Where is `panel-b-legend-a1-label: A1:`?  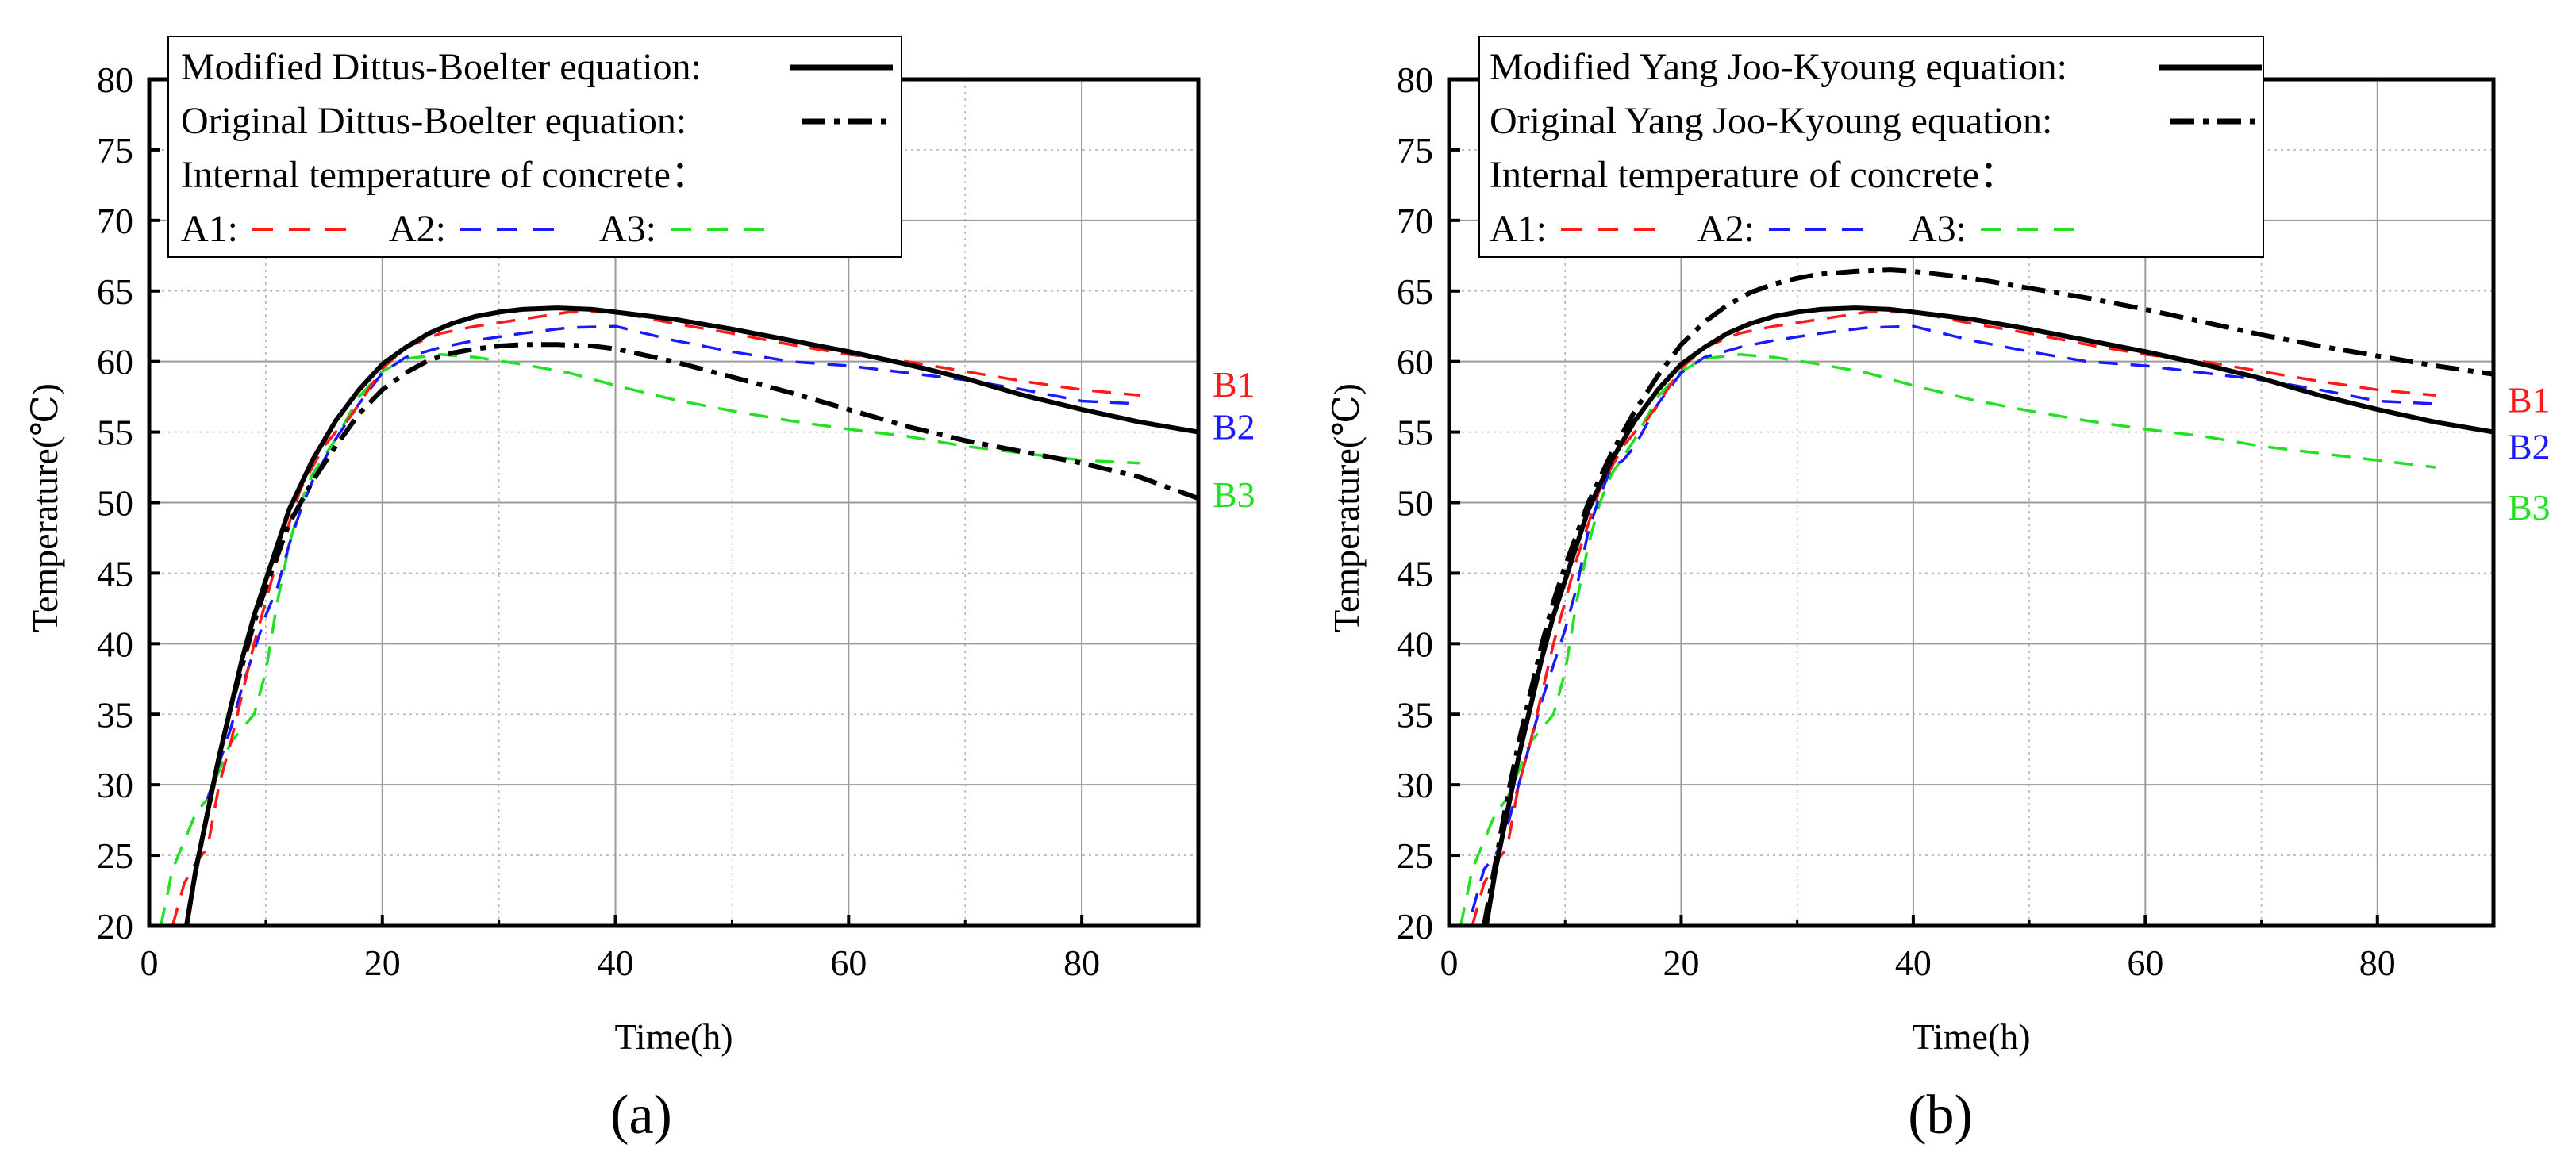
panel-b-legend-a1-label: A1: is located at coordinates (1518, 229).